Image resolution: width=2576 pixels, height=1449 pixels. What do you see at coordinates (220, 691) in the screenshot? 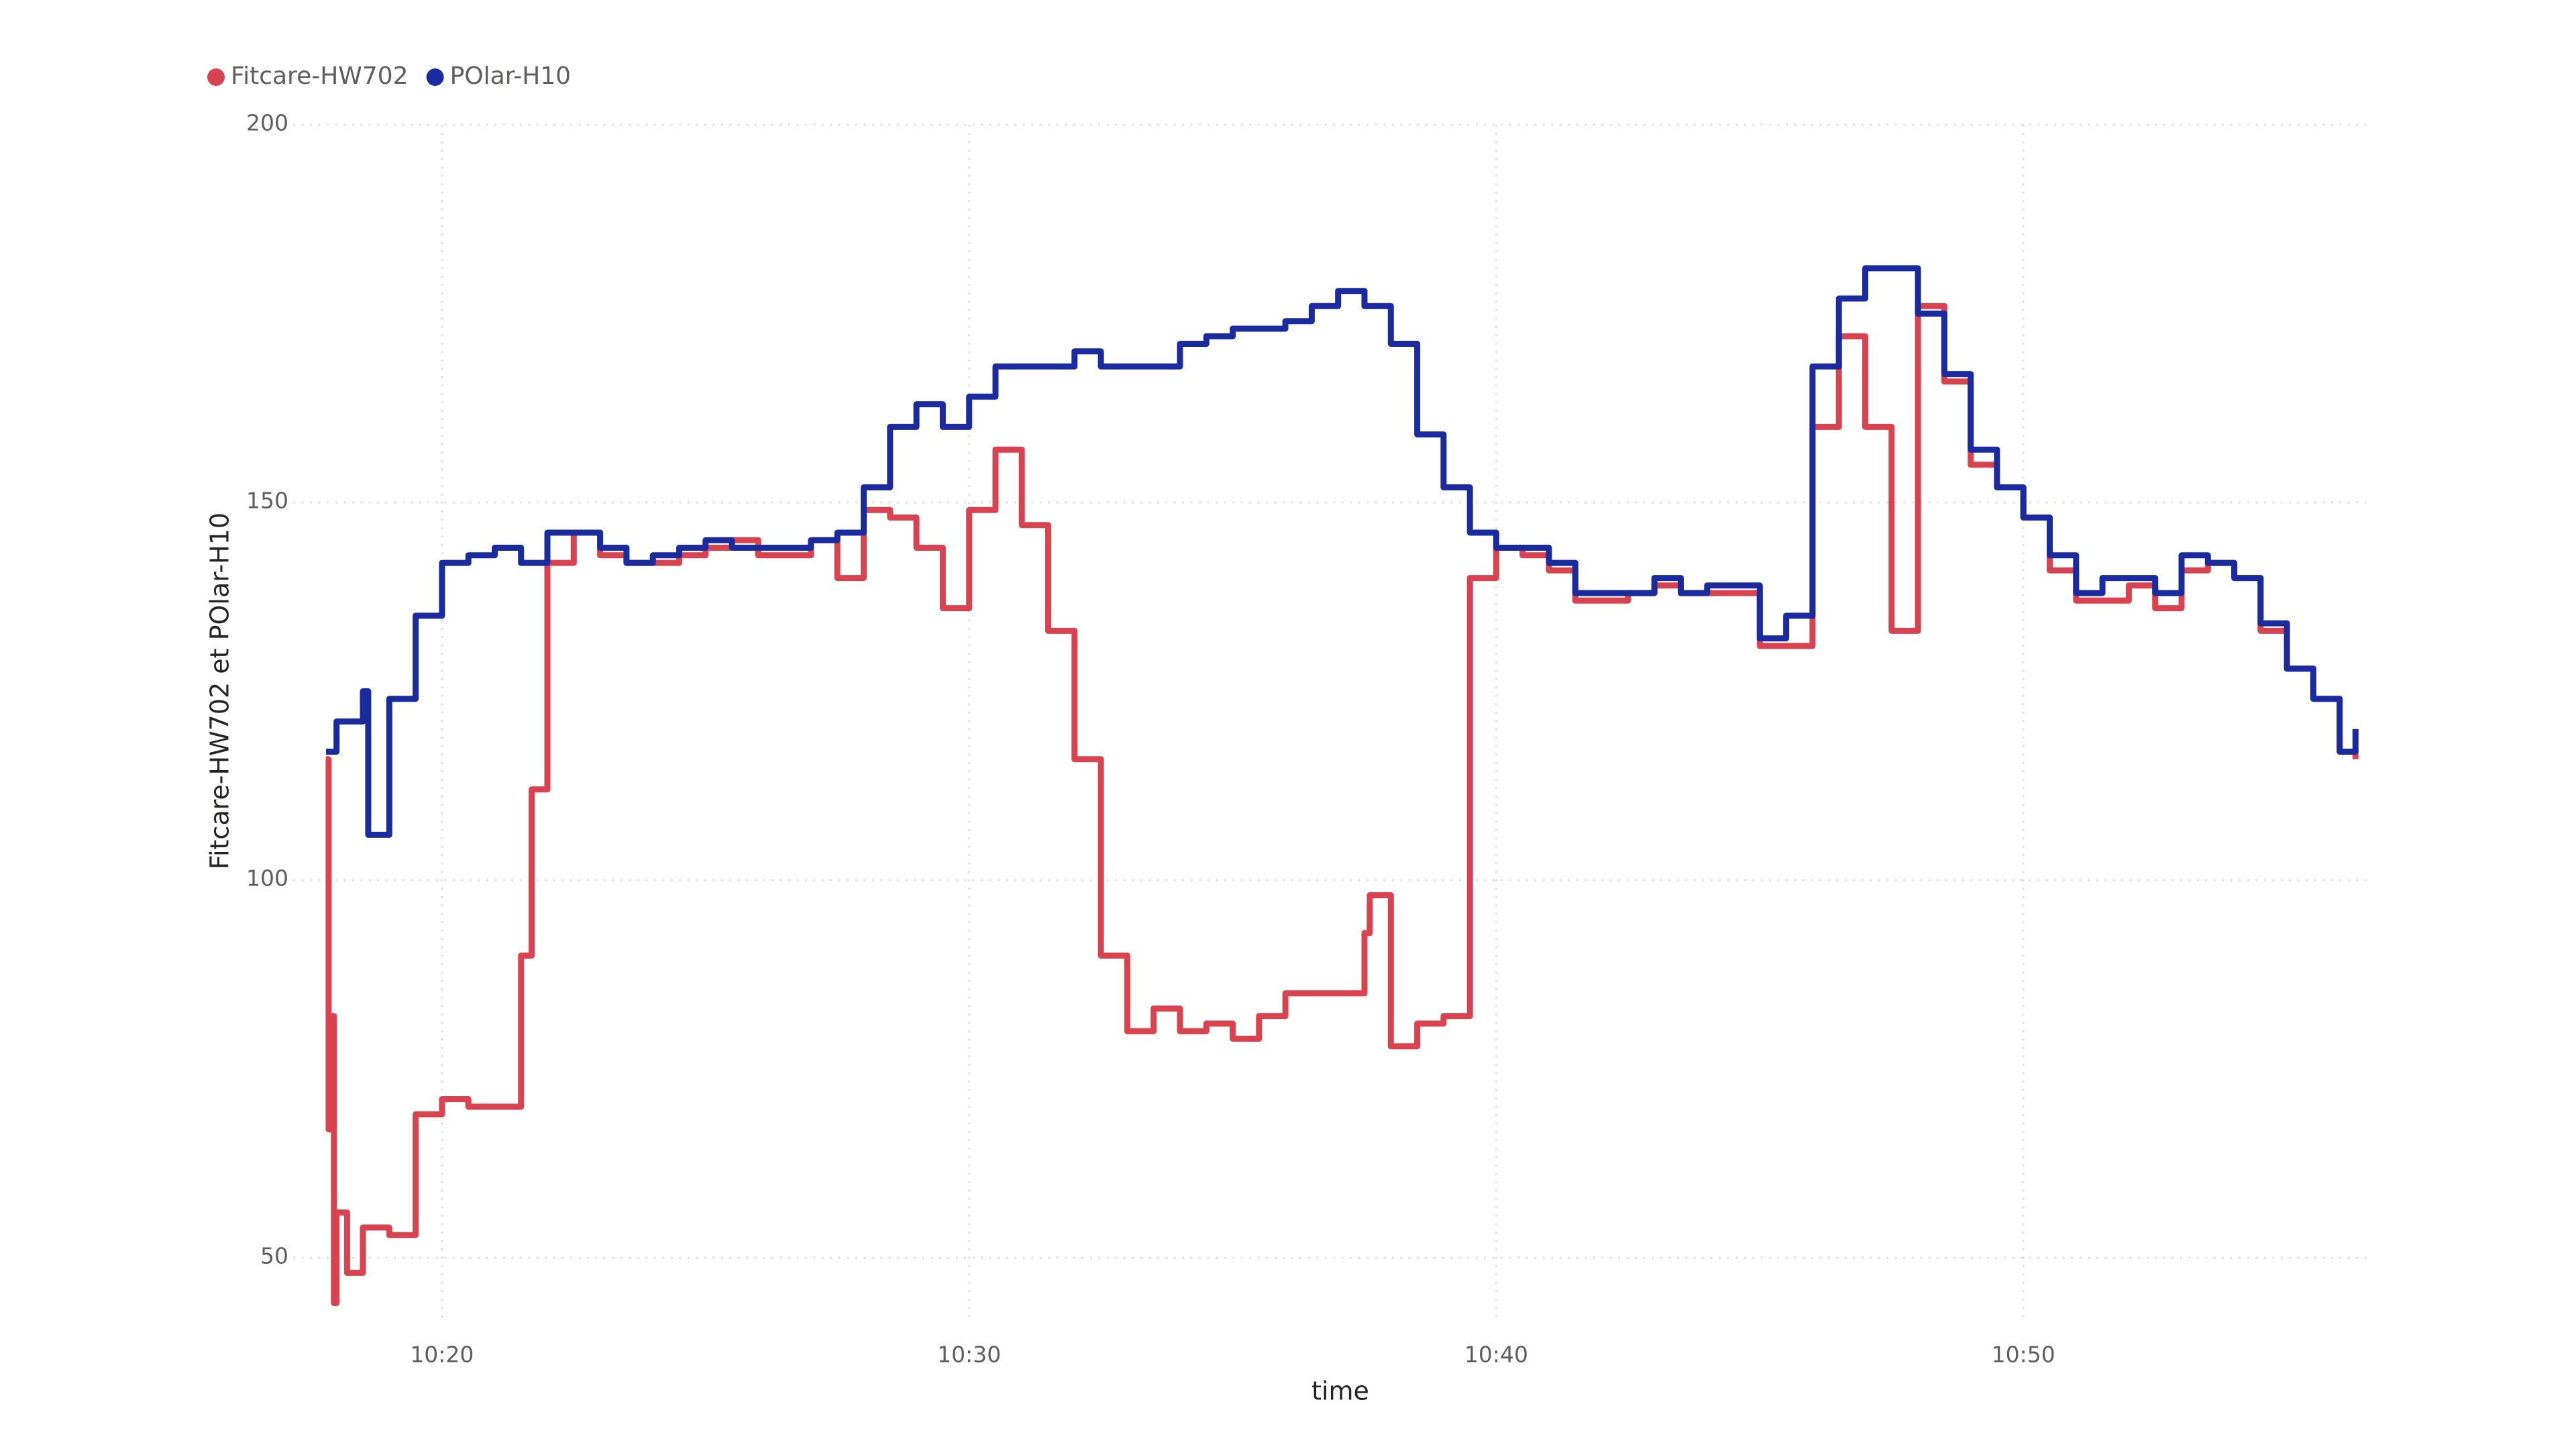
I see `y-axis-label: Fitcare-HW702 et POlar-H10` at bounding box center [220, 691].